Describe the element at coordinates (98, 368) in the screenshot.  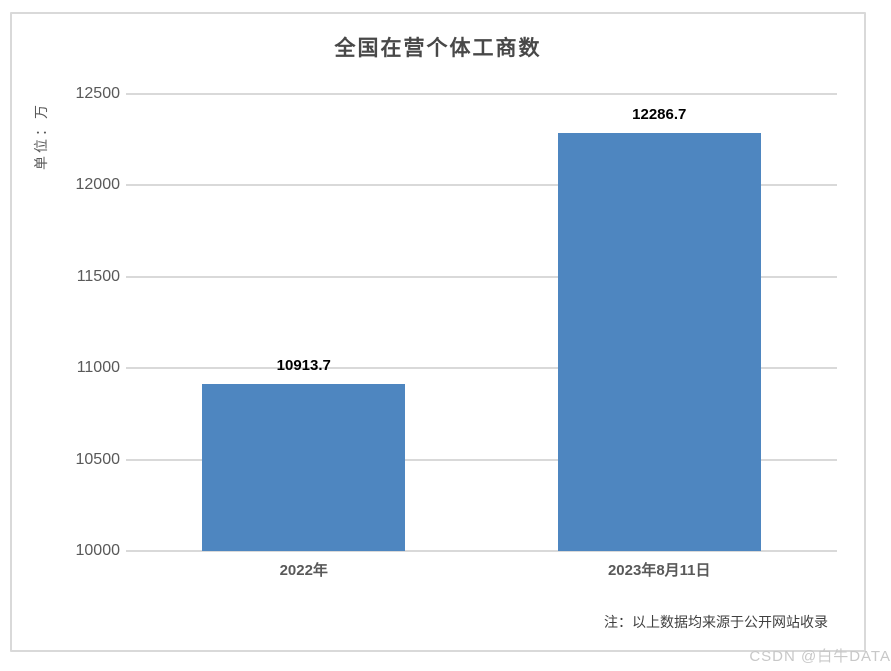
I see `y-tick-label: 11000` at that location.